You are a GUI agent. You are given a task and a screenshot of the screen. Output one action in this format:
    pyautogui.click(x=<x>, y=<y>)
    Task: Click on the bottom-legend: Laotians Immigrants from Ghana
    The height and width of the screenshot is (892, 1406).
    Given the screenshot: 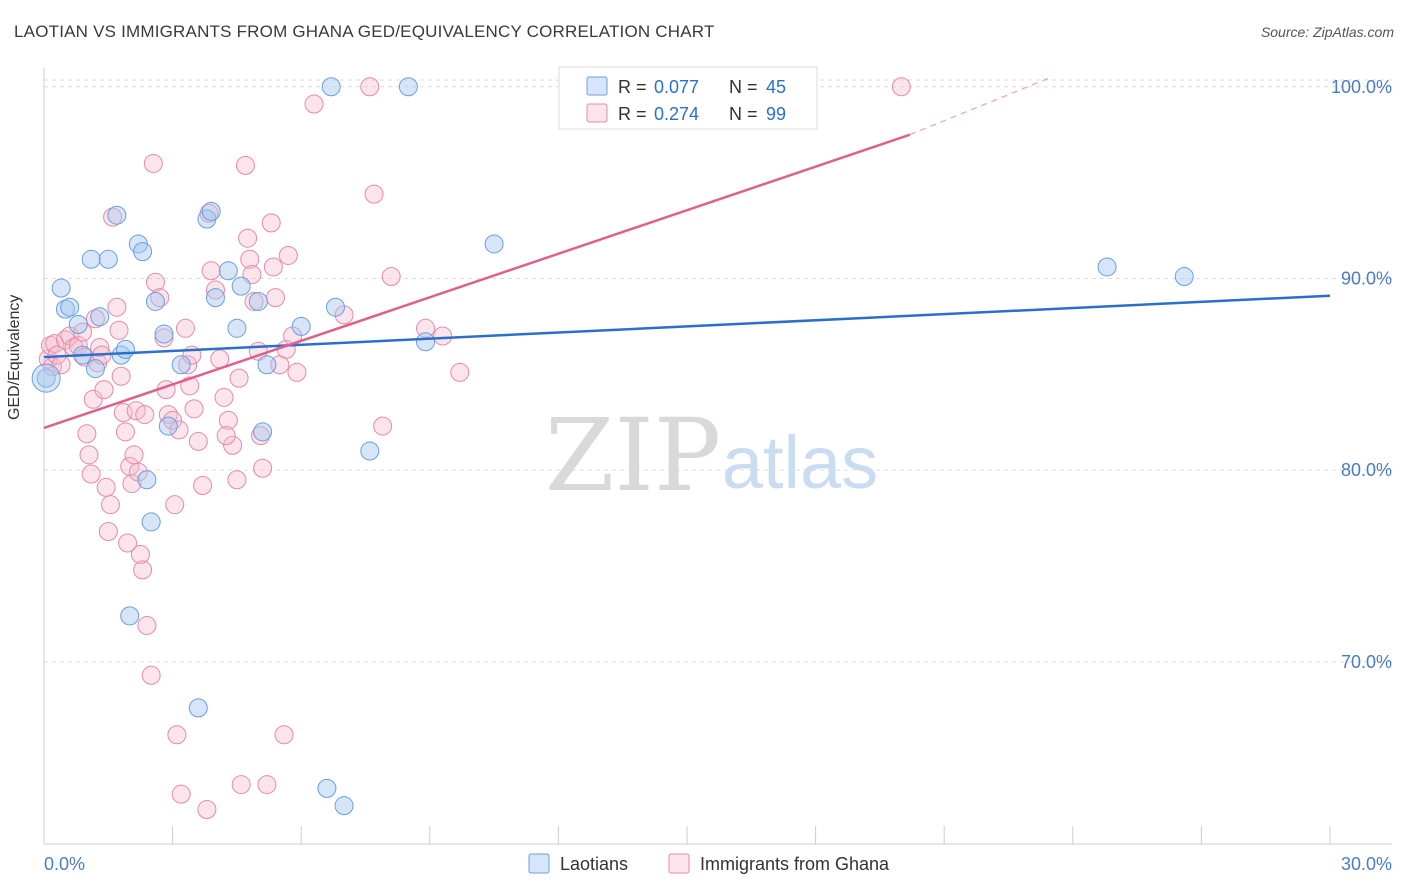 What is the action you would take?
    pyautogui.click(x=709, y=863)
    